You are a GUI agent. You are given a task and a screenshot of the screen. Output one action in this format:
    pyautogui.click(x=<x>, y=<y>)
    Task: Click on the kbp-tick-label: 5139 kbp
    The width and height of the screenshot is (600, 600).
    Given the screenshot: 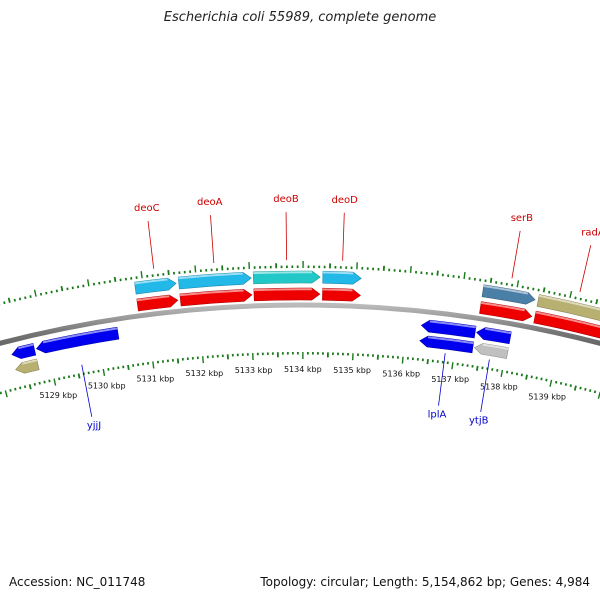 What is the action you would take?
    pyautogui.click(x=547, y=396)
    